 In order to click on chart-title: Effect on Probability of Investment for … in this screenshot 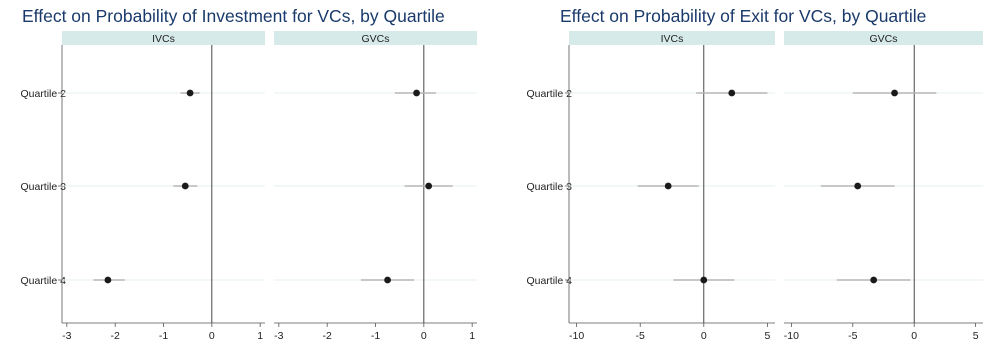, I will do `click(233, 16)`.